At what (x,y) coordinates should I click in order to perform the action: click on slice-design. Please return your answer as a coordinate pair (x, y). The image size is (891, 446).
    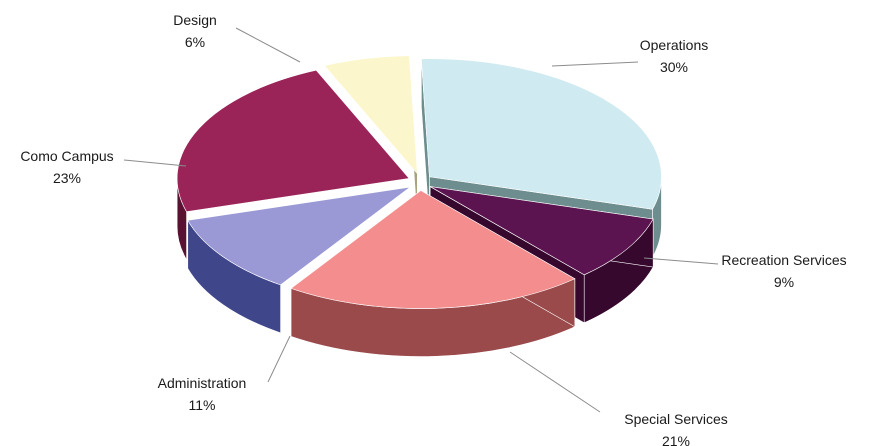
    Looking at the image, I should click on (370, 115).